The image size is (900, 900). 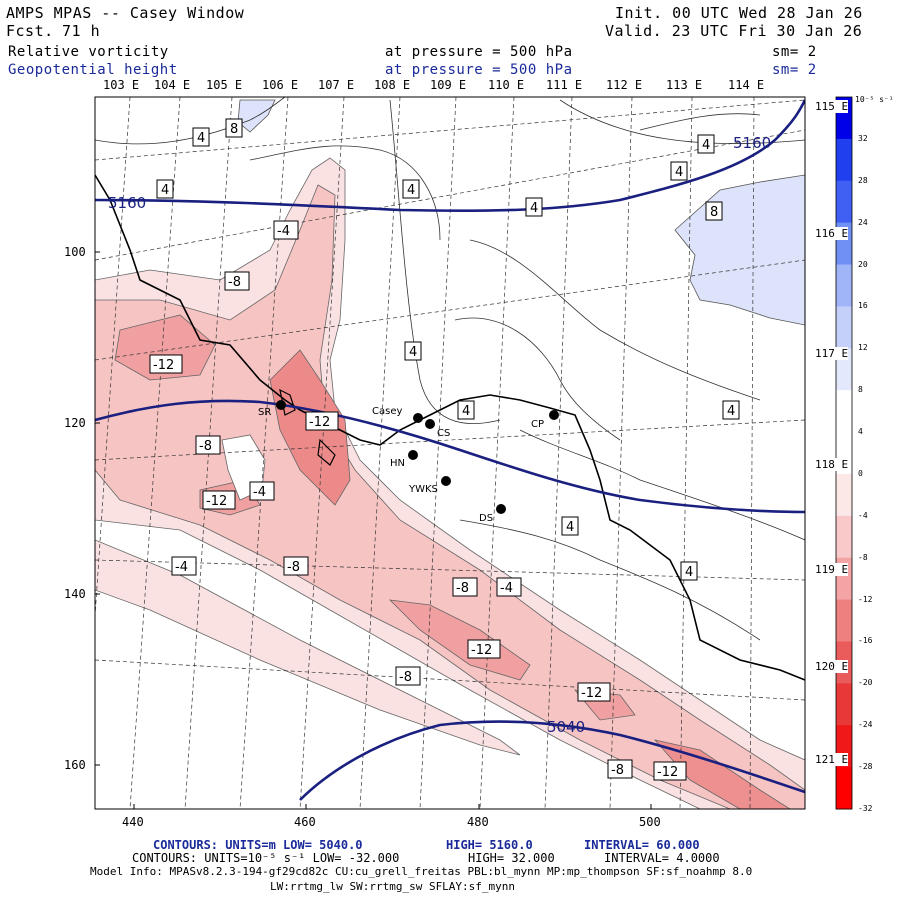 I want to click on lon-label: 108 E, so click(x=392, y=85).